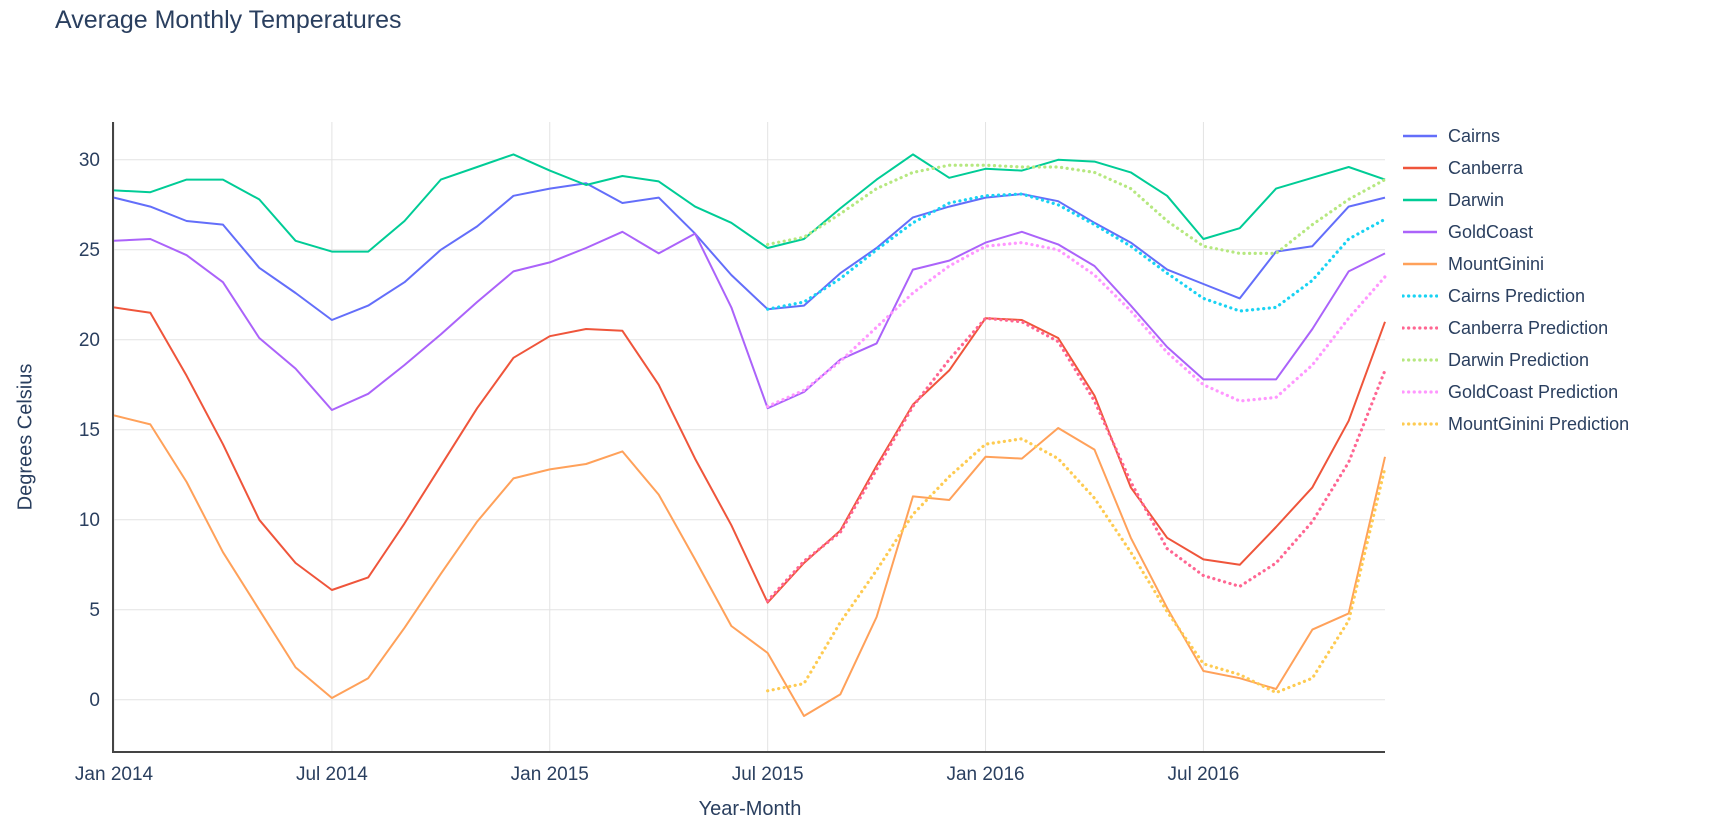  What do you see at coordinates (1519, 359) in the screenshot?
I see `legend-label: Darwin Prediction` at bounding box center [1519, 359].